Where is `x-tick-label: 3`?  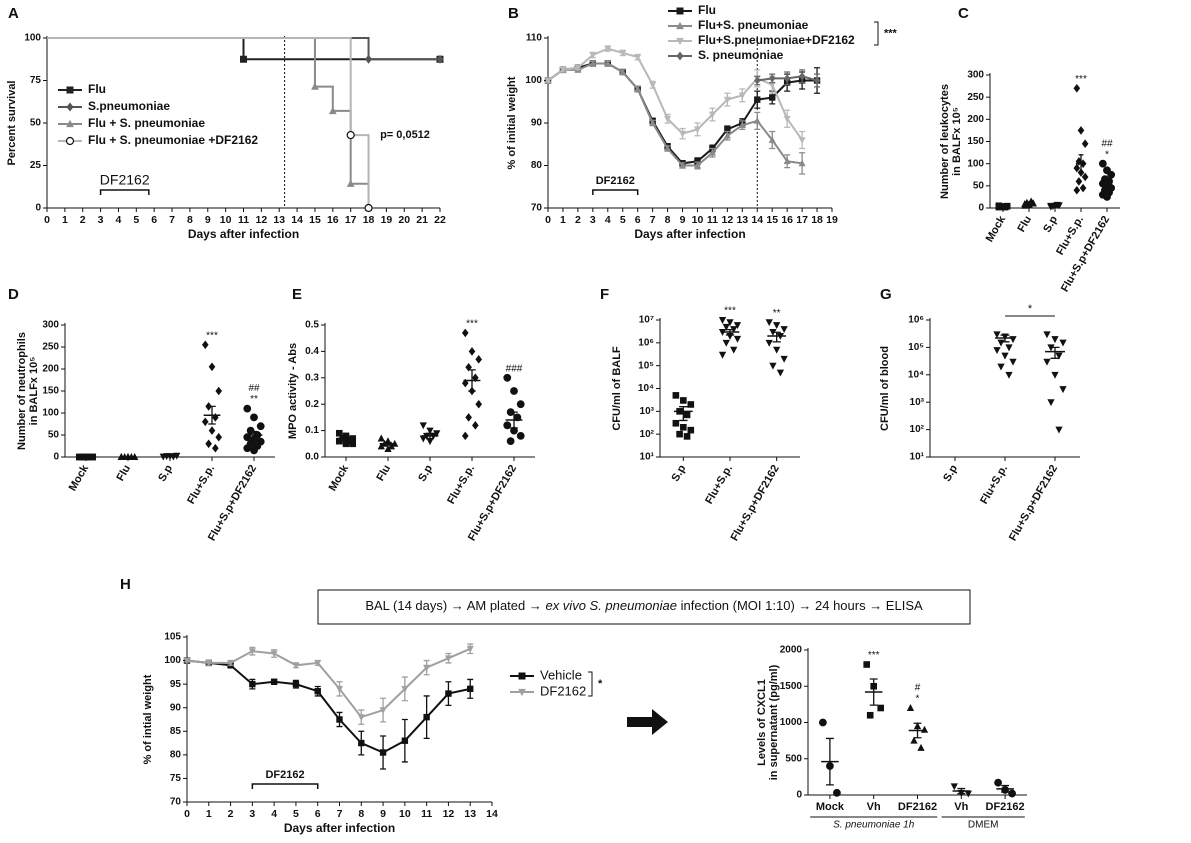 x-tick-label: 3 is located at coordinates (593, 220).